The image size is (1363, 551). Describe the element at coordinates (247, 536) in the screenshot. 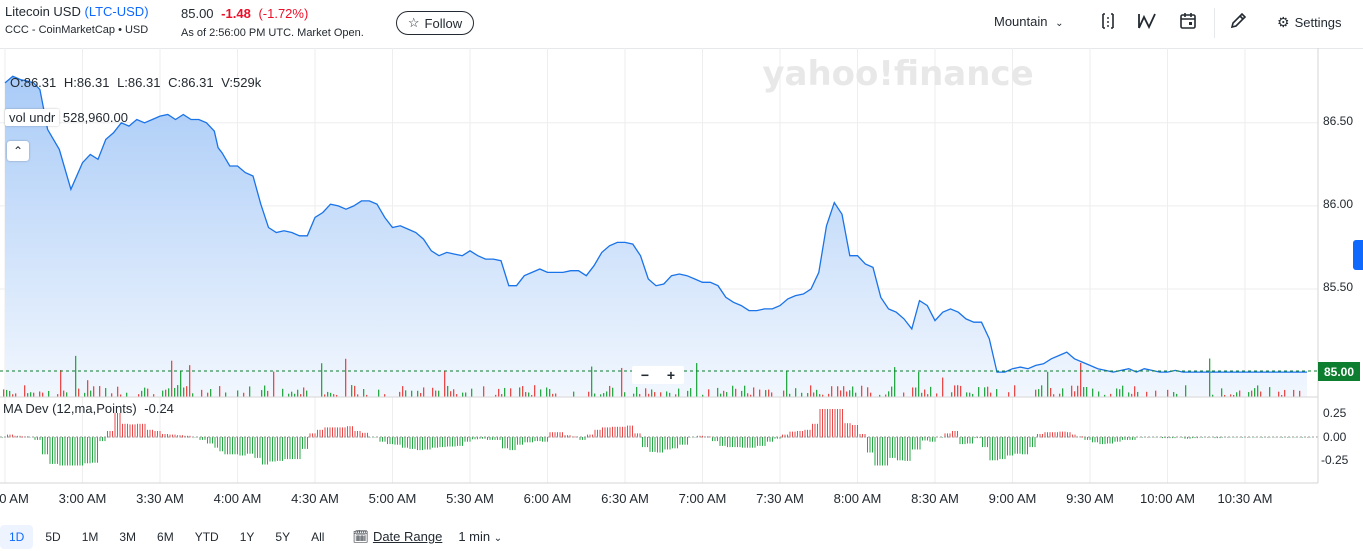

I see `range-1y: 1Y` at that location.